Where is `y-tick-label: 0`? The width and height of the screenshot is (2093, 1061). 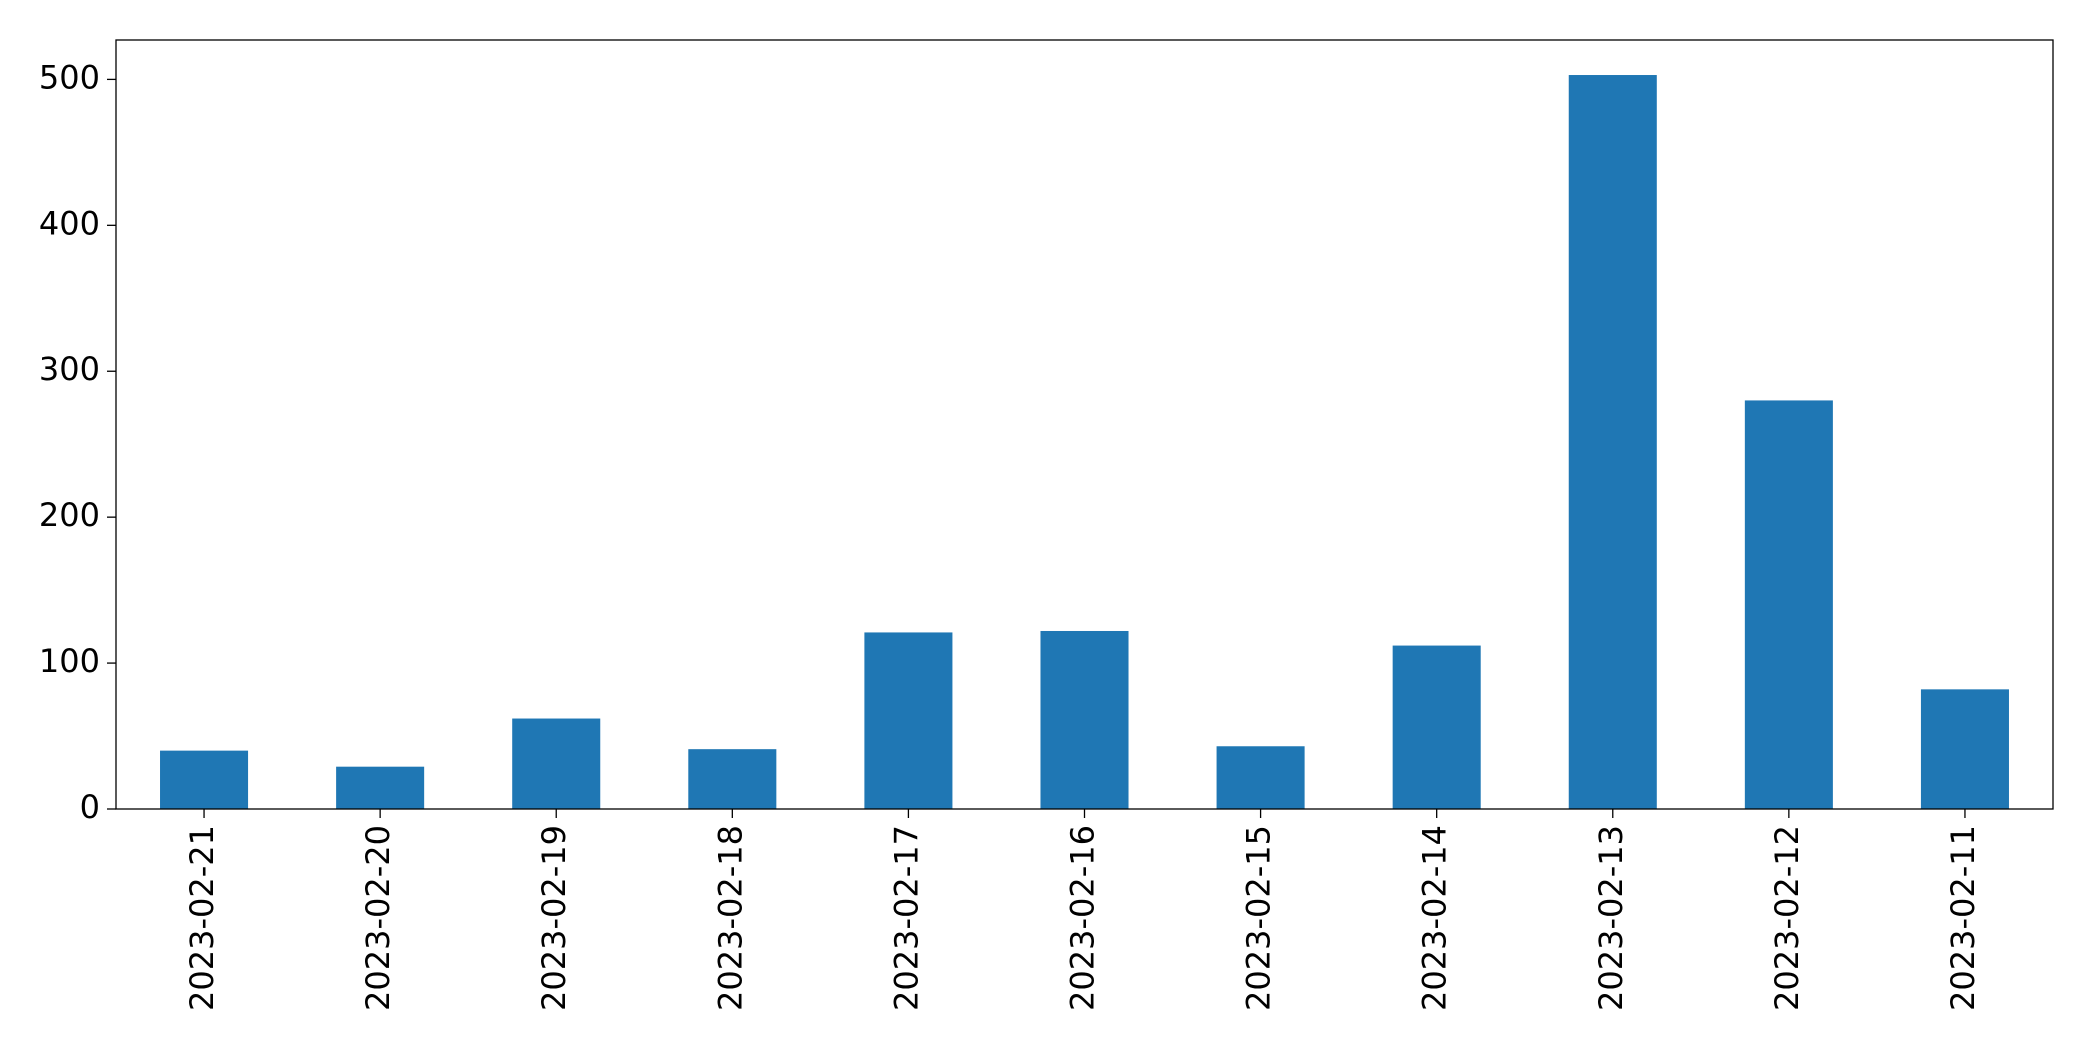
y-tick-label: 0 is located at coordinates (90, 807).